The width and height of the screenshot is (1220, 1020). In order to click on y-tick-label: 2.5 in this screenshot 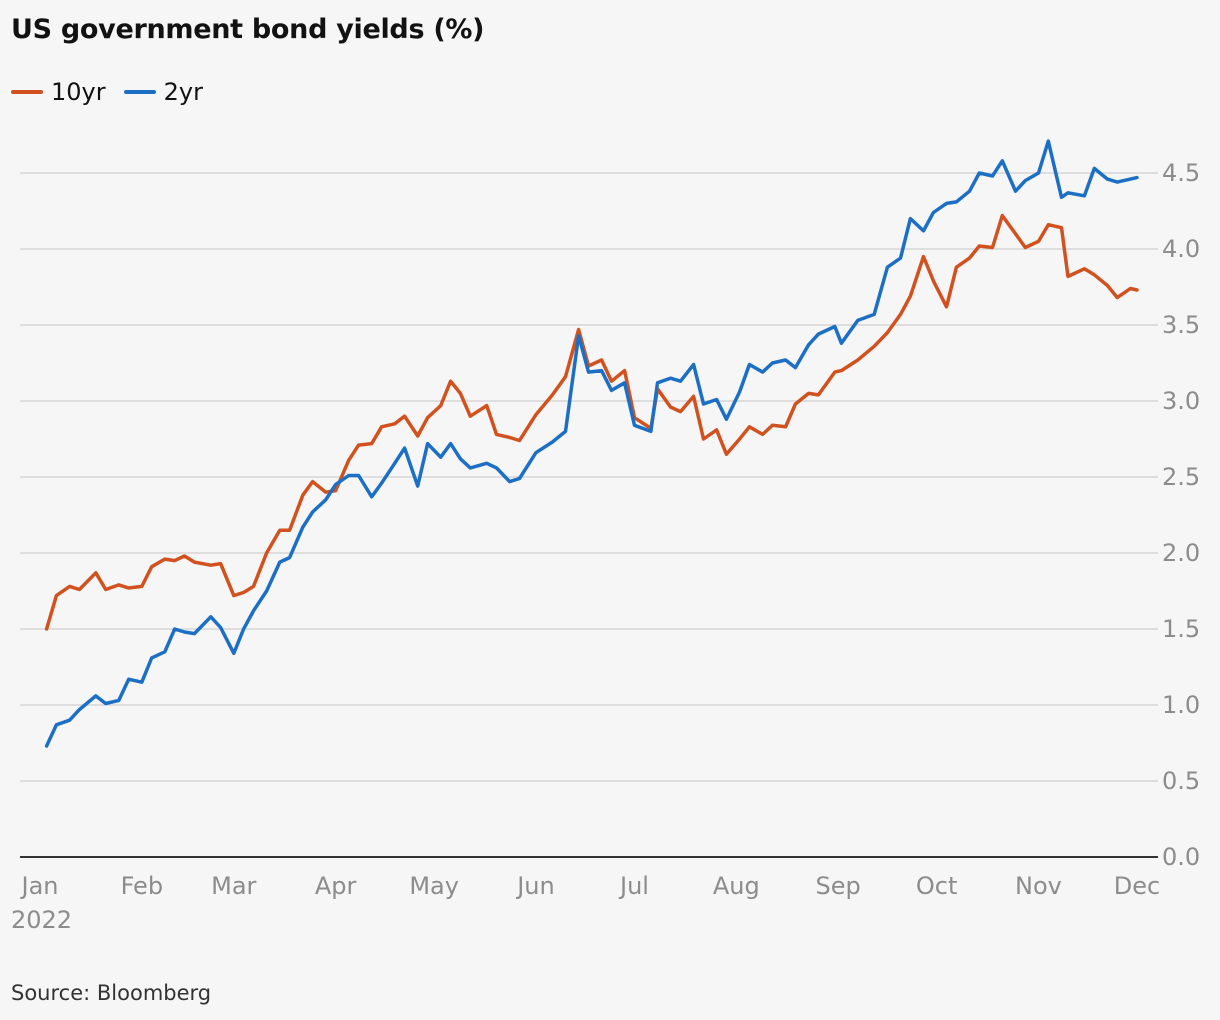, I will do `click(1181, 477)`.